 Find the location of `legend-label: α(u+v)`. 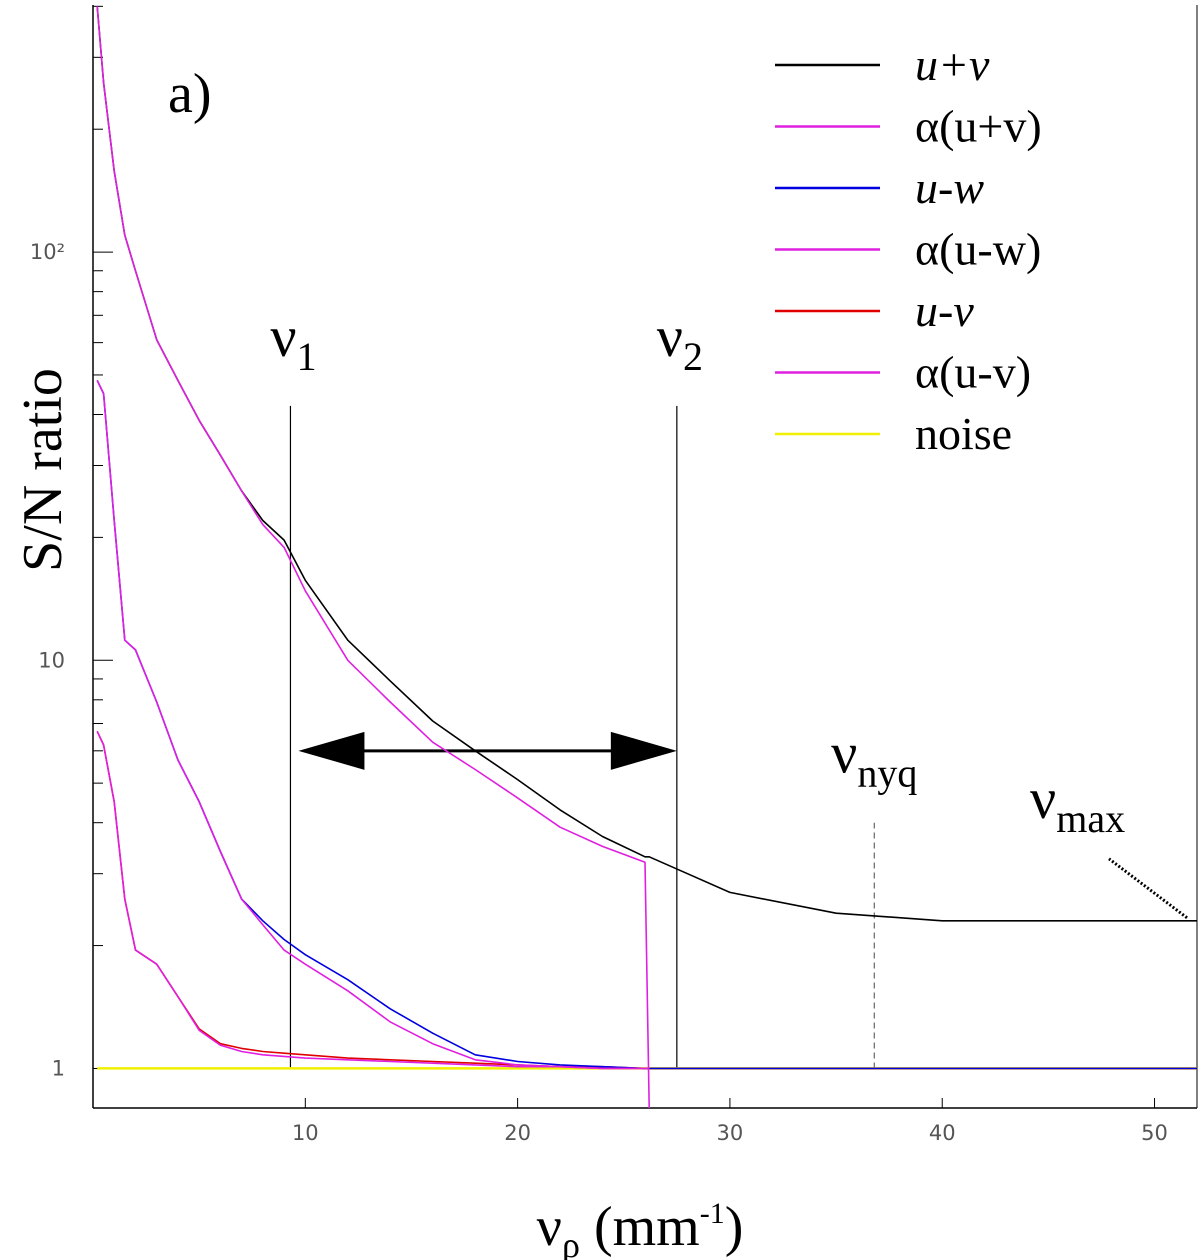

legend-label: α(u+v) is located at coordinates (978, 126).